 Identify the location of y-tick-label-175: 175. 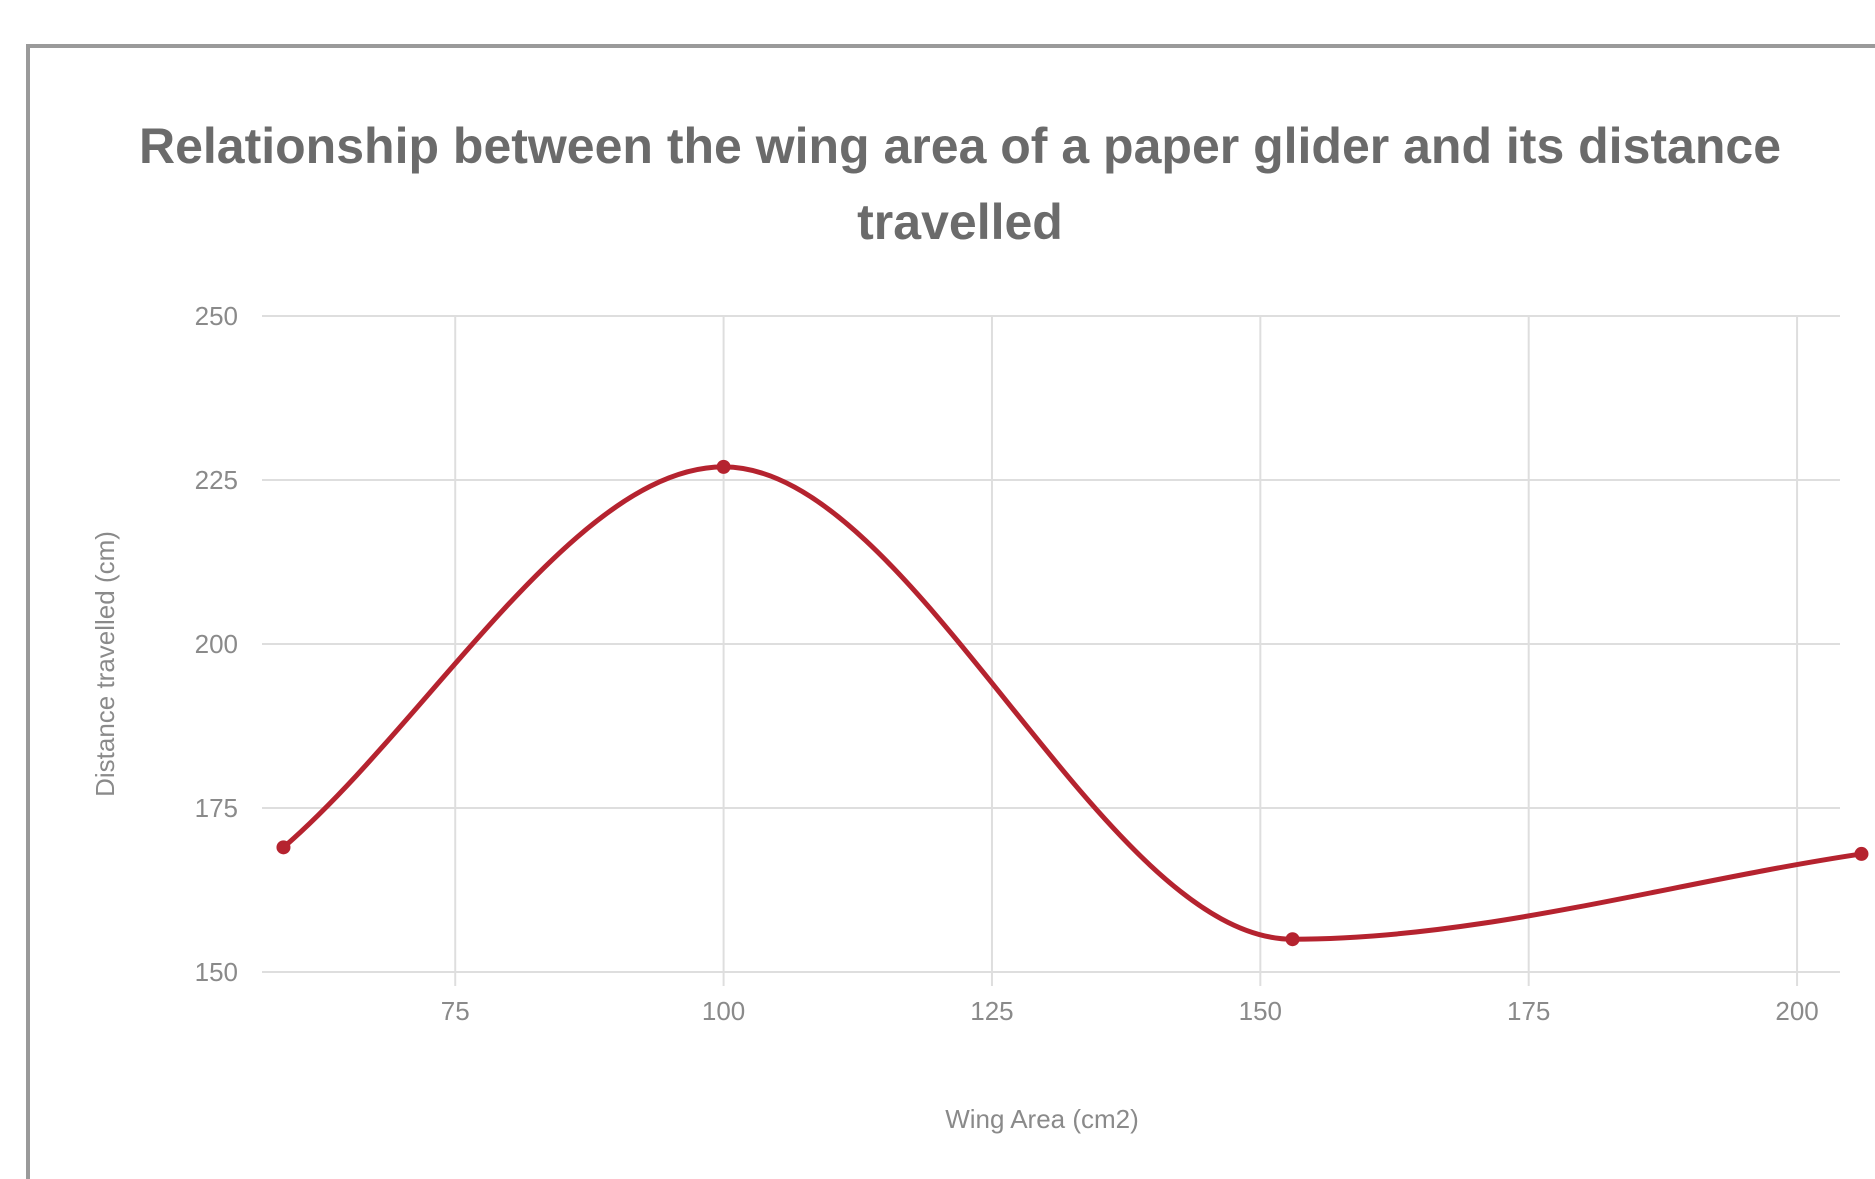
(216, 808).